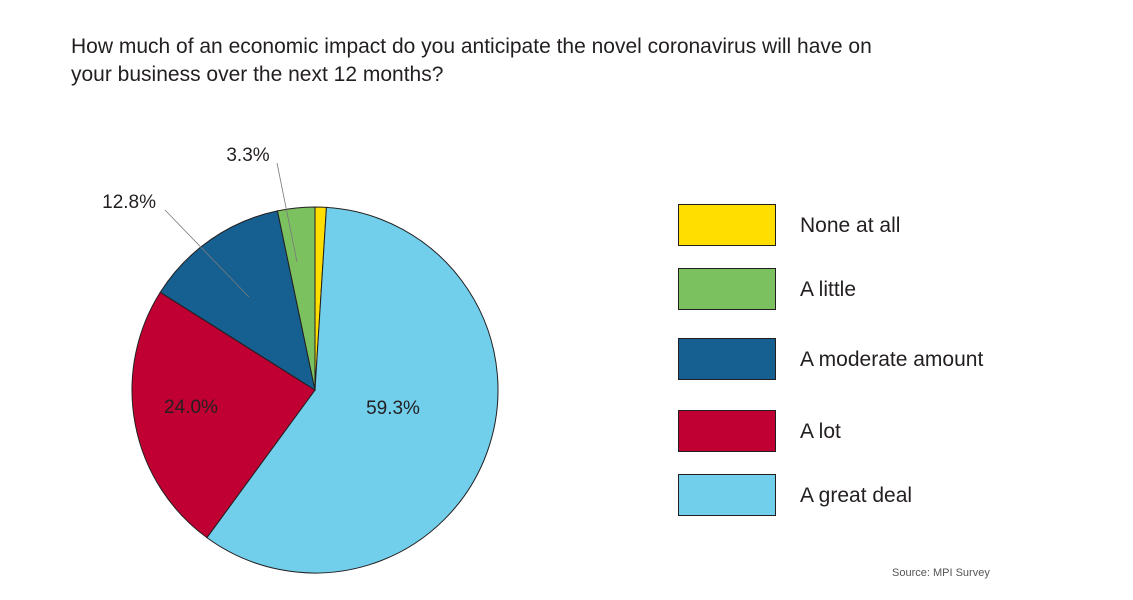 This screenshot has height=600, width=1133. I want to click on pie-slice-a-little, so click(296, 298).